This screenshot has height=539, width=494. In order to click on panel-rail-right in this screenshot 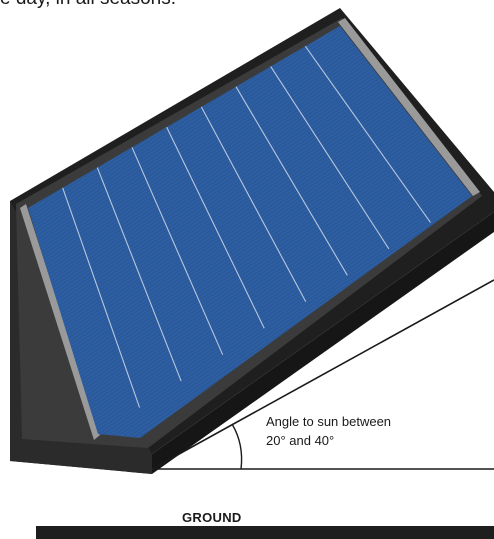, I will do `click(409, 107)`.